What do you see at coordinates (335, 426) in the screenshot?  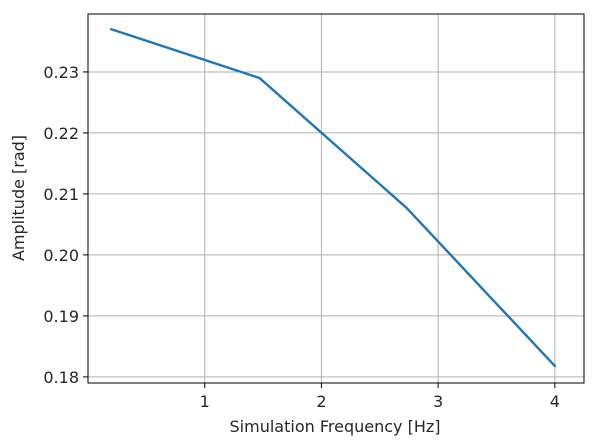 I see `x-axis-label: Simulation Frequency [Hz]` at bounding box center [335, 426].